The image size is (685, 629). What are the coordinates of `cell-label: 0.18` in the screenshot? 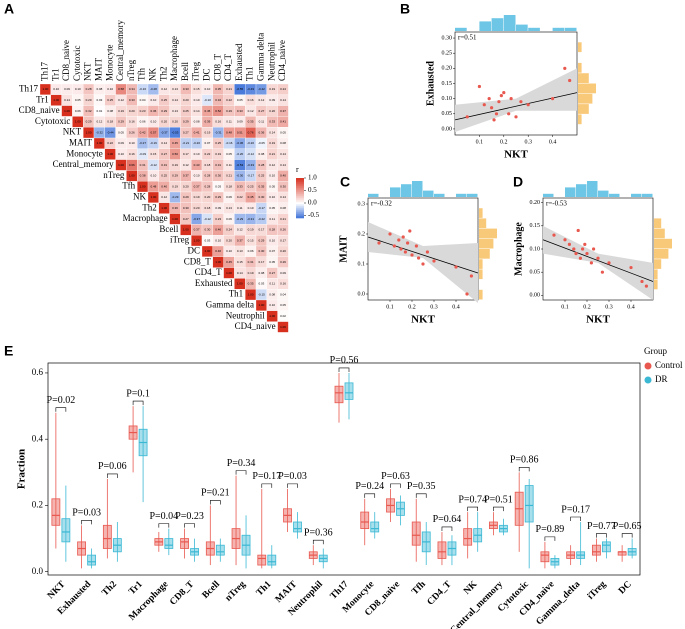 It's located at (110, 122).